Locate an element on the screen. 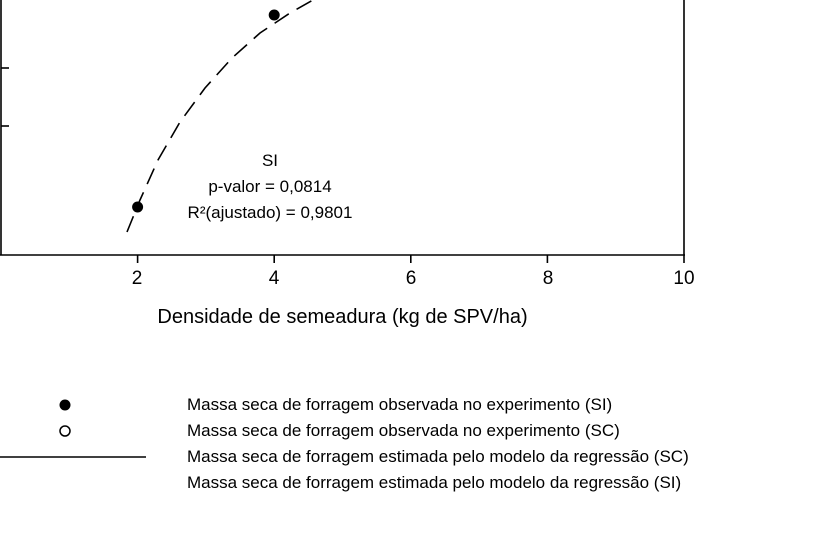  legend-marker-filled-circle is located at coordinates (65, 405).